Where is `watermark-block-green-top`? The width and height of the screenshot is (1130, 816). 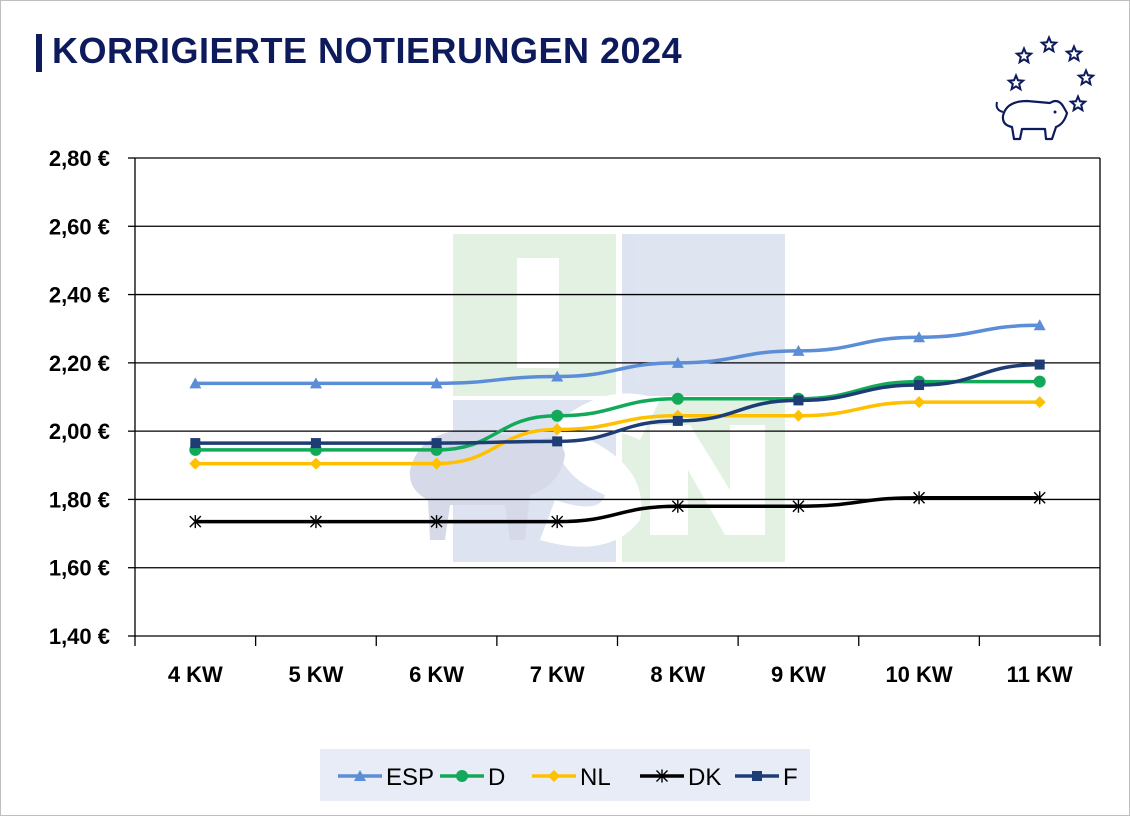 watermark-block-green-top is located at coordinates (534, 315).